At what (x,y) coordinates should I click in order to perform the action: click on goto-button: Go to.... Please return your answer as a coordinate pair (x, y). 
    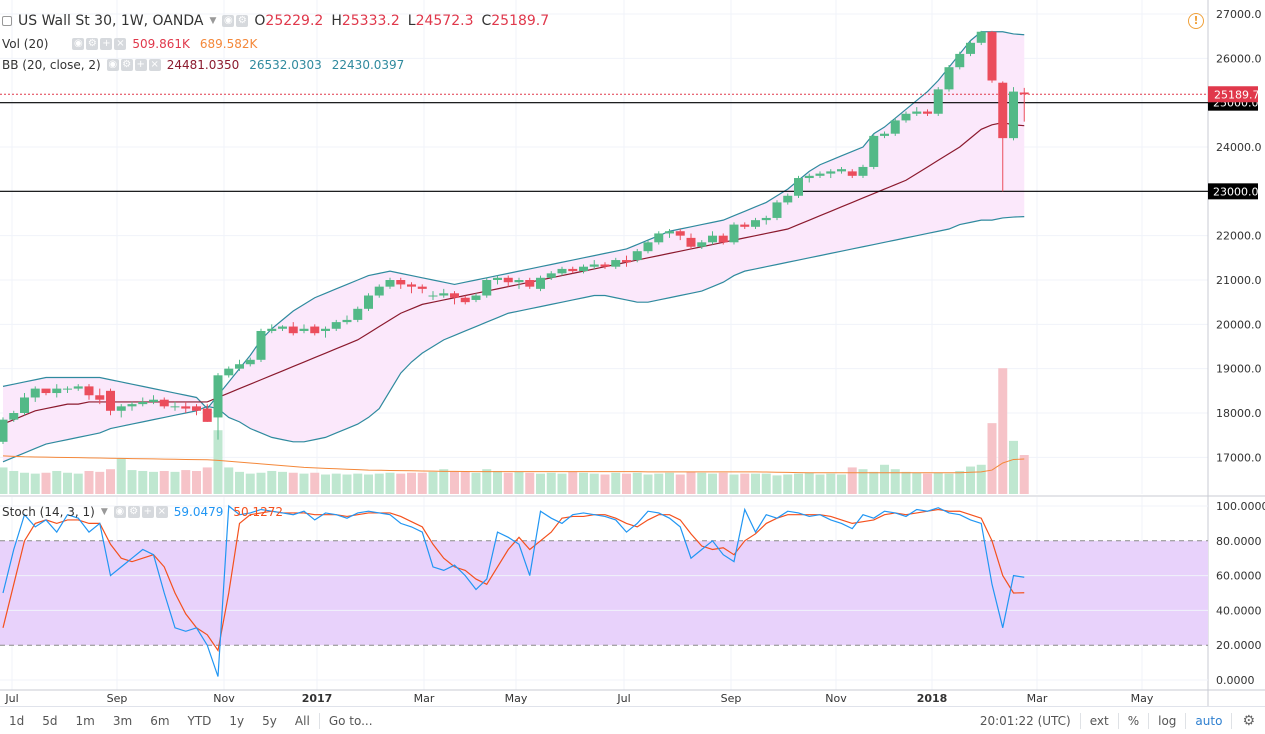
    Looking at the image, I should click on (350, 720).